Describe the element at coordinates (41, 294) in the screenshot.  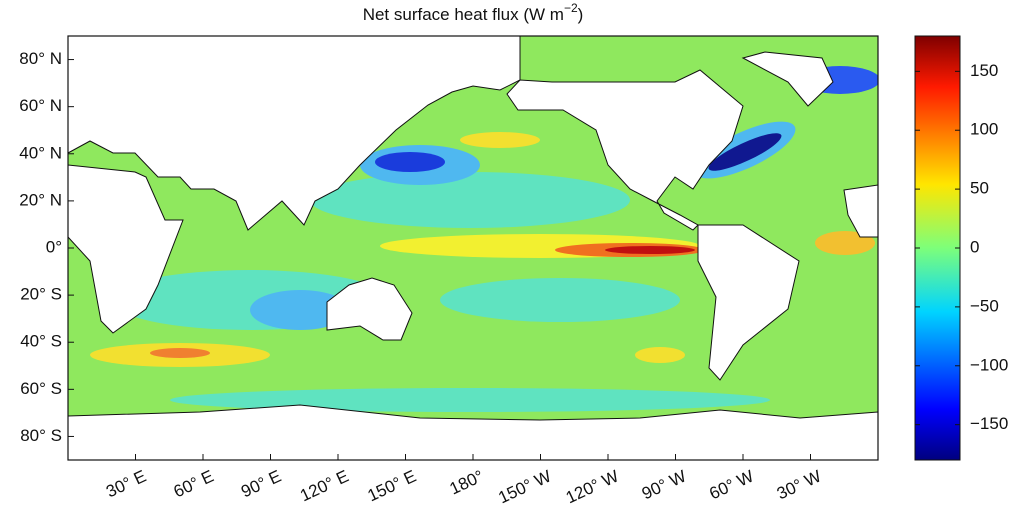
I see `lat-tick-label: 20° S` at that location.